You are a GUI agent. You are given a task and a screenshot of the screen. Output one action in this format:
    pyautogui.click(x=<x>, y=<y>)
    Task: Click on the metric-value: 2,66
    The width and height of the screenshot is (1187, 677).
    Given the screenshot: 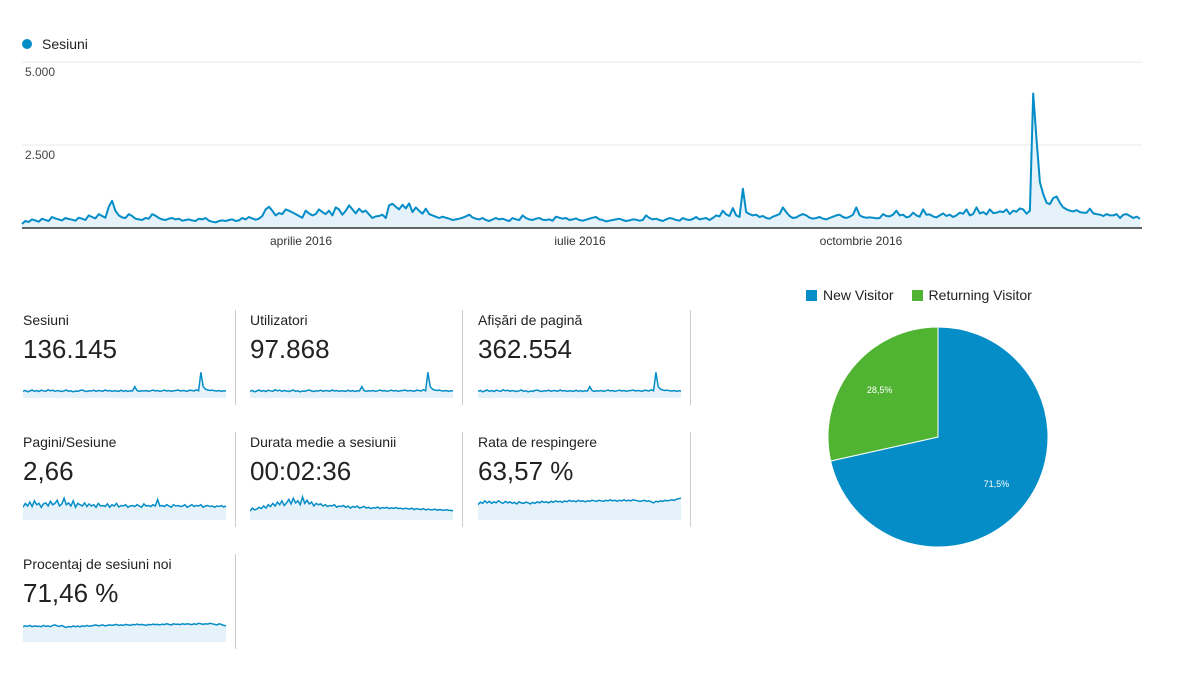 What is the action you would take?
    pyautogui.click(x=48, y=471)
    